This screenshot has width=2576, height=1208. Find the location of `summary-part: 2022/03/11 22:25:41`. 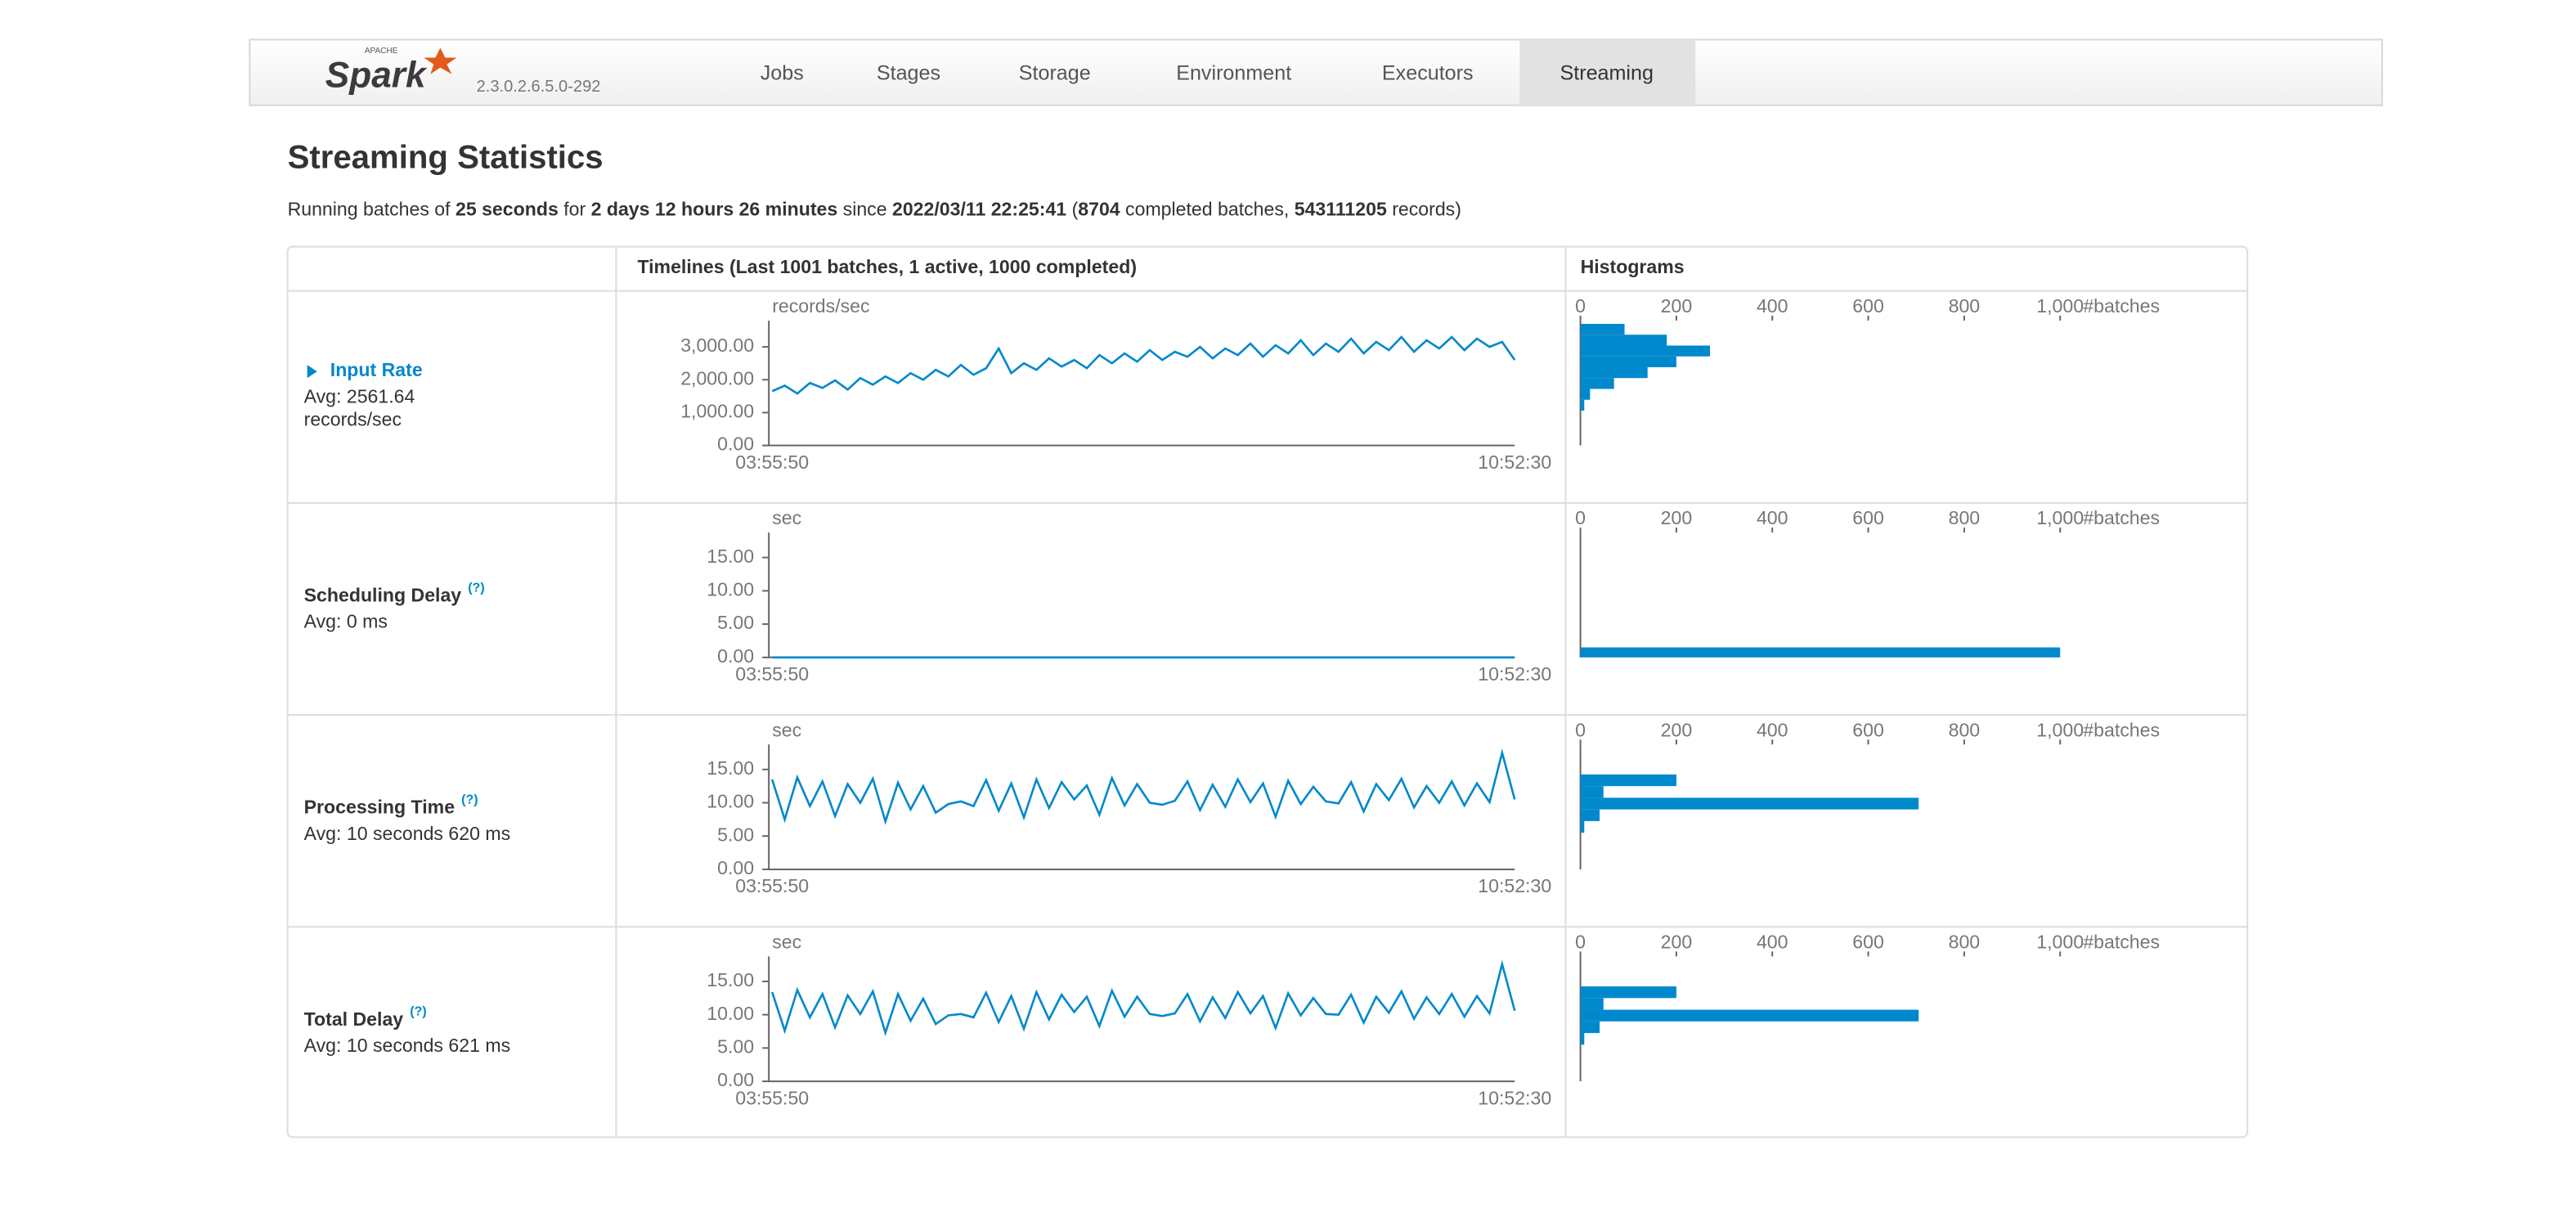

summary-part: 2022/03/11 22:25:41 is located at coordinates (979, 209).